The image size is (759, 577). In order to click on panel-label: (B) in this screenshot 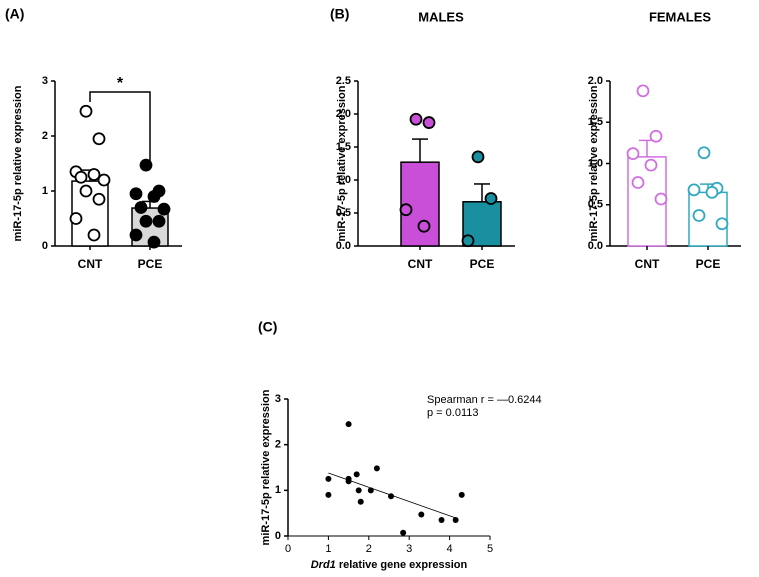, I will do `click(339, 14)`.